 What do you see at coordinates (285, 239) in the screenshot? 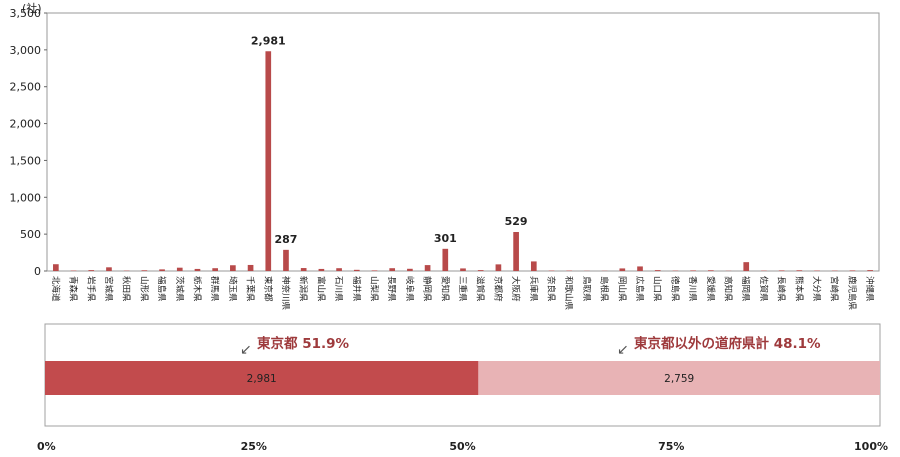
I see `data-label: 287` at bounding box center [285, 239].